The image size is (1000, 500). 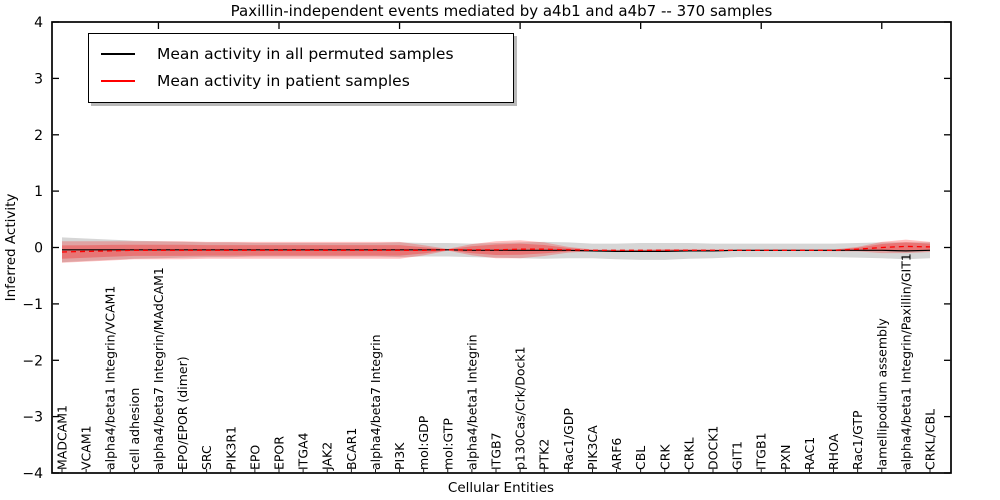 I want to click on x-tick-label: GIT1, so click(x=737, y=455).